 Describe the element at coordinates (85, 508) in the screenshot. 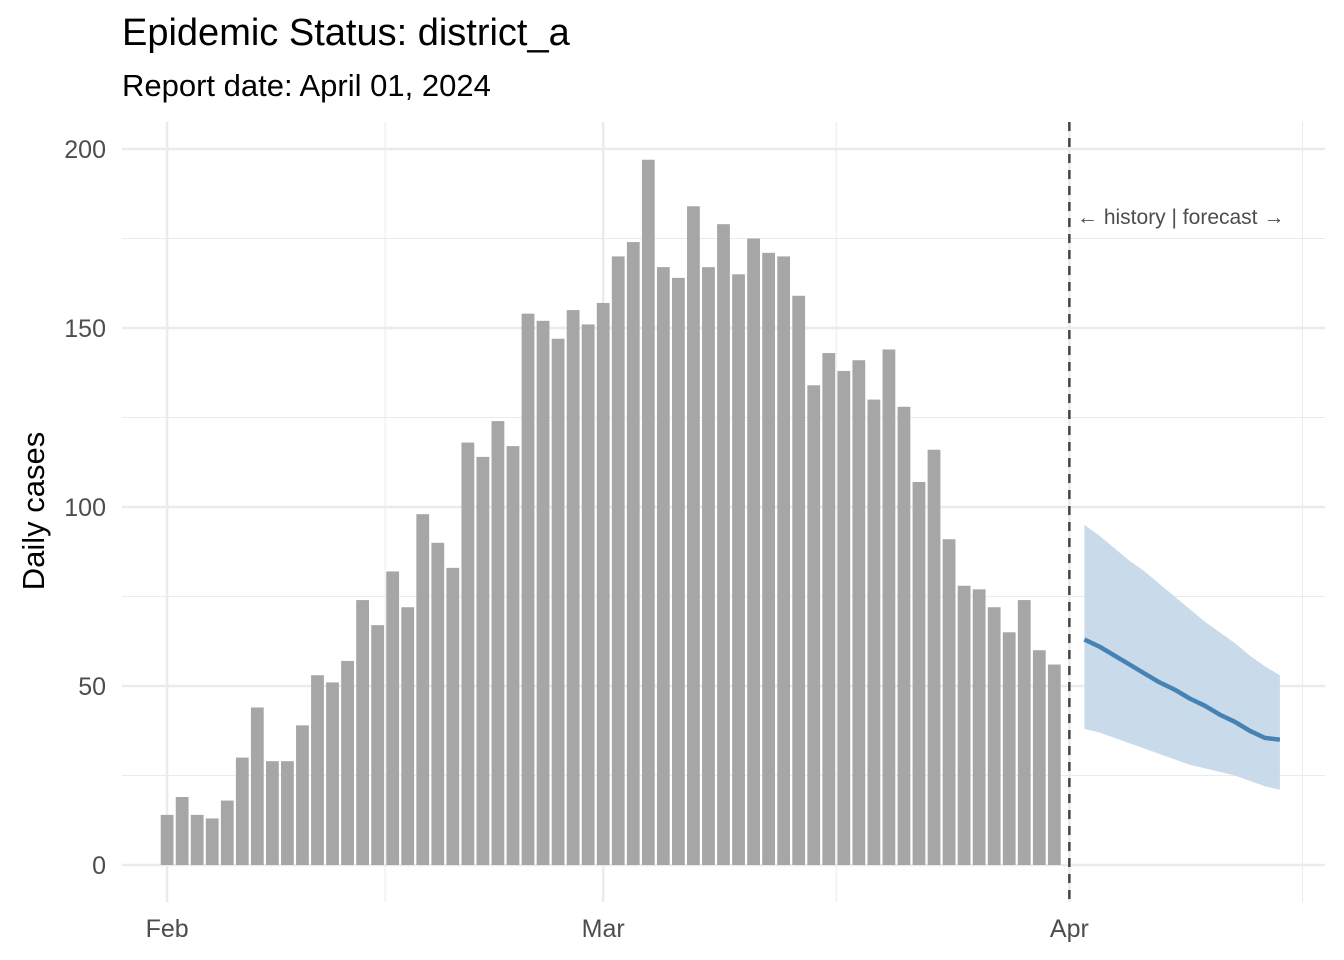

I see `y-tick-label: 100` at that location.